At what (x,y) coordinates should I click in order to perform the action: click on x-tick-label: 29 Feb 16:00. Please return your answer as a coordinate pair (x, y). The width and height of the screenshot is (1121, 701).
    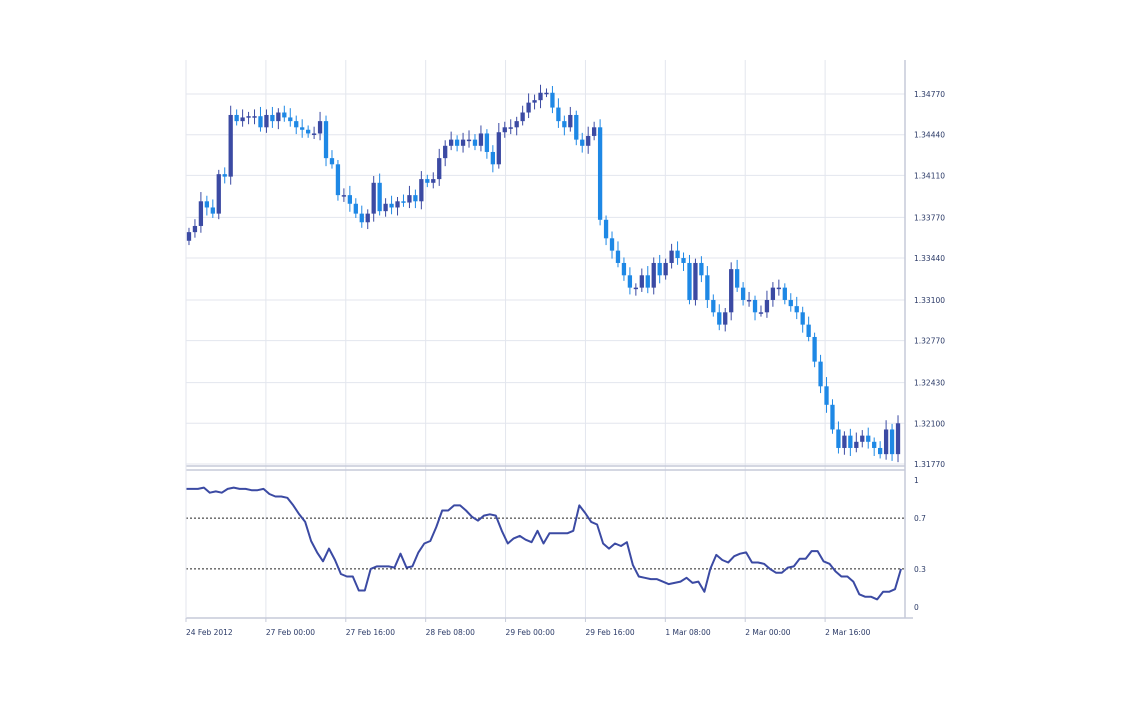
    Looking at the image, I should click on (609, 632).